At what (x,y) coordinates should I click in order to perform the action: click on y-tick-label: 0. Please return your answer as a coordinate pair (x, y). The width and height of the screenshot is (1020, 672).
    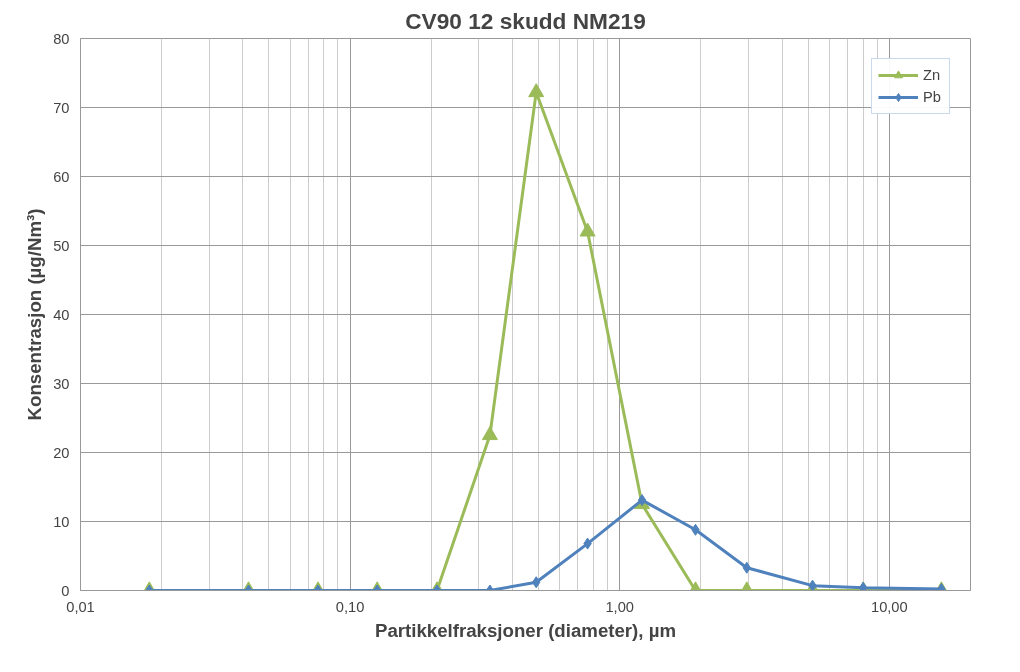
    Looking at the image, I should click on (65, 590).